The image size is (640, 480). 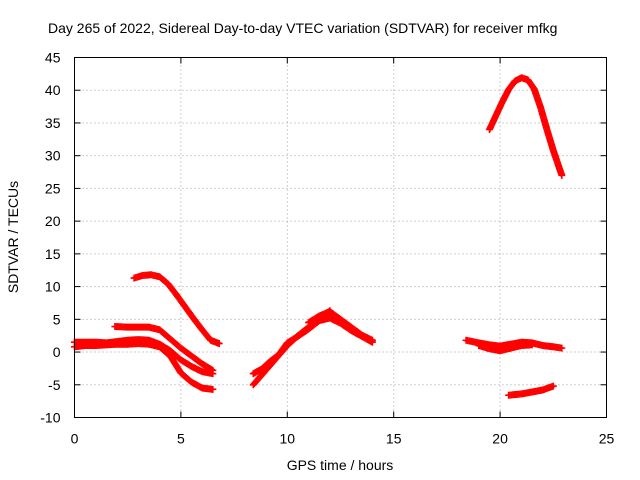 What do you see at coordinates (288, 439) in the screenshot?
I see `x-tick-label: 10` at bounding box center [288, 439].